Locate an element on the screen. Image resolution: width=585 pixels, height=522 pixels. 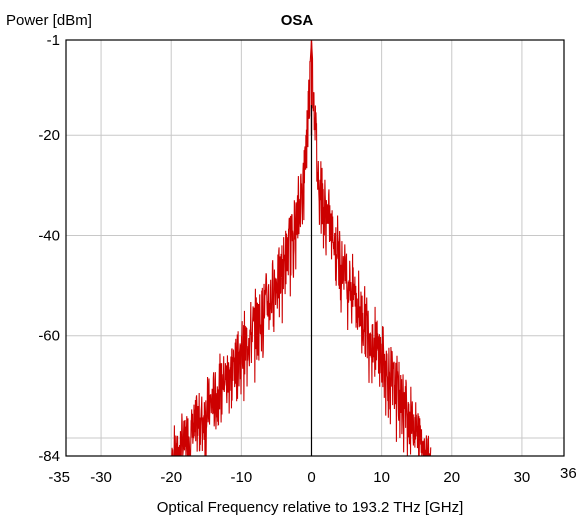
x-tick-labels: -35 -30 -20 -10 0 10 20 30 36 is located at coordinates (312, 475).